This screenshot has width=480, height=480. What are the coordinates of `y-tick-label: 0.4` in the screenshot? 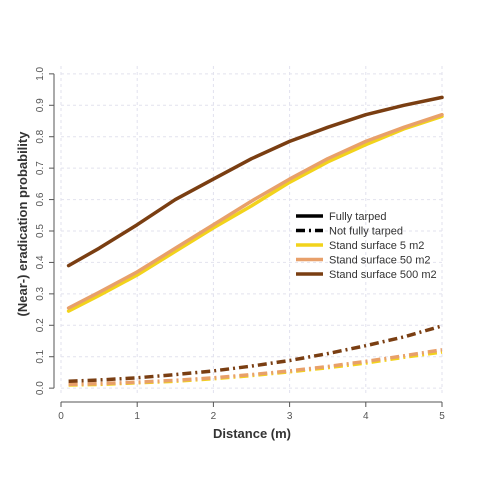 It's located at (40, 262).